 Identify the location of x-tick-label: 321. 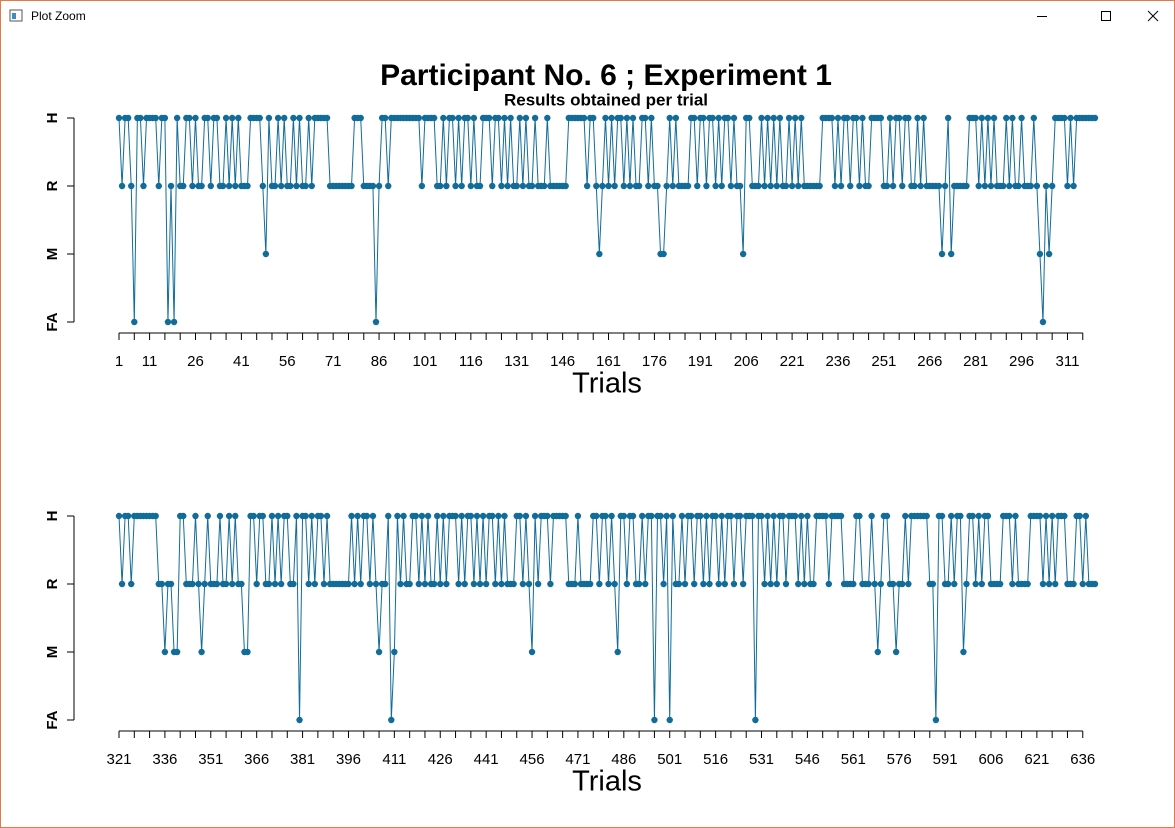
(118, 759).